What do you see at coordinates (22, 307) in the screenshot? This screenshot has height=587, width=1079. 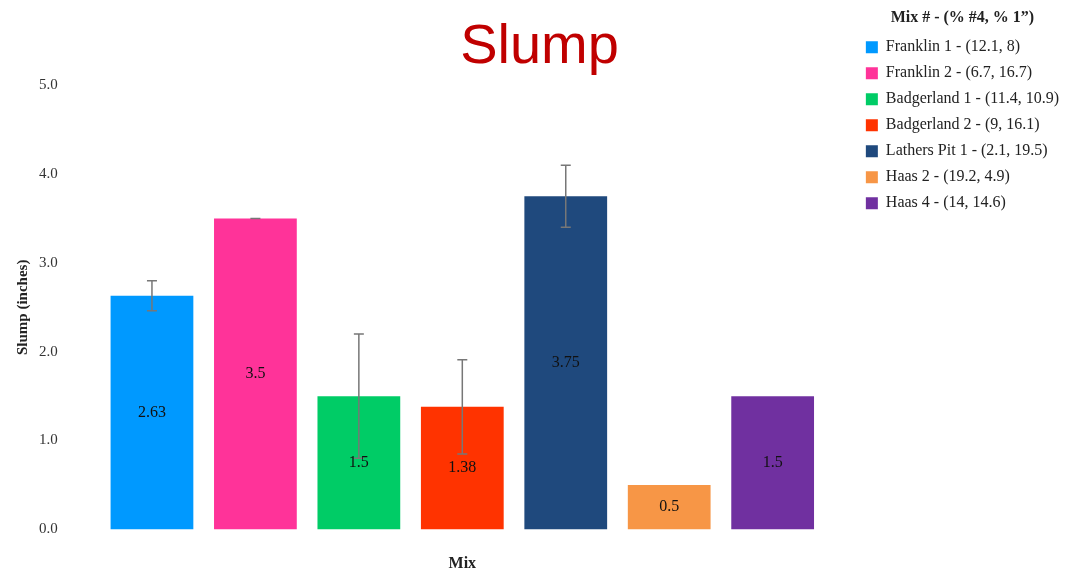 I see `y-axis-title: Slump (inches)` at bounding box center [22, 307].